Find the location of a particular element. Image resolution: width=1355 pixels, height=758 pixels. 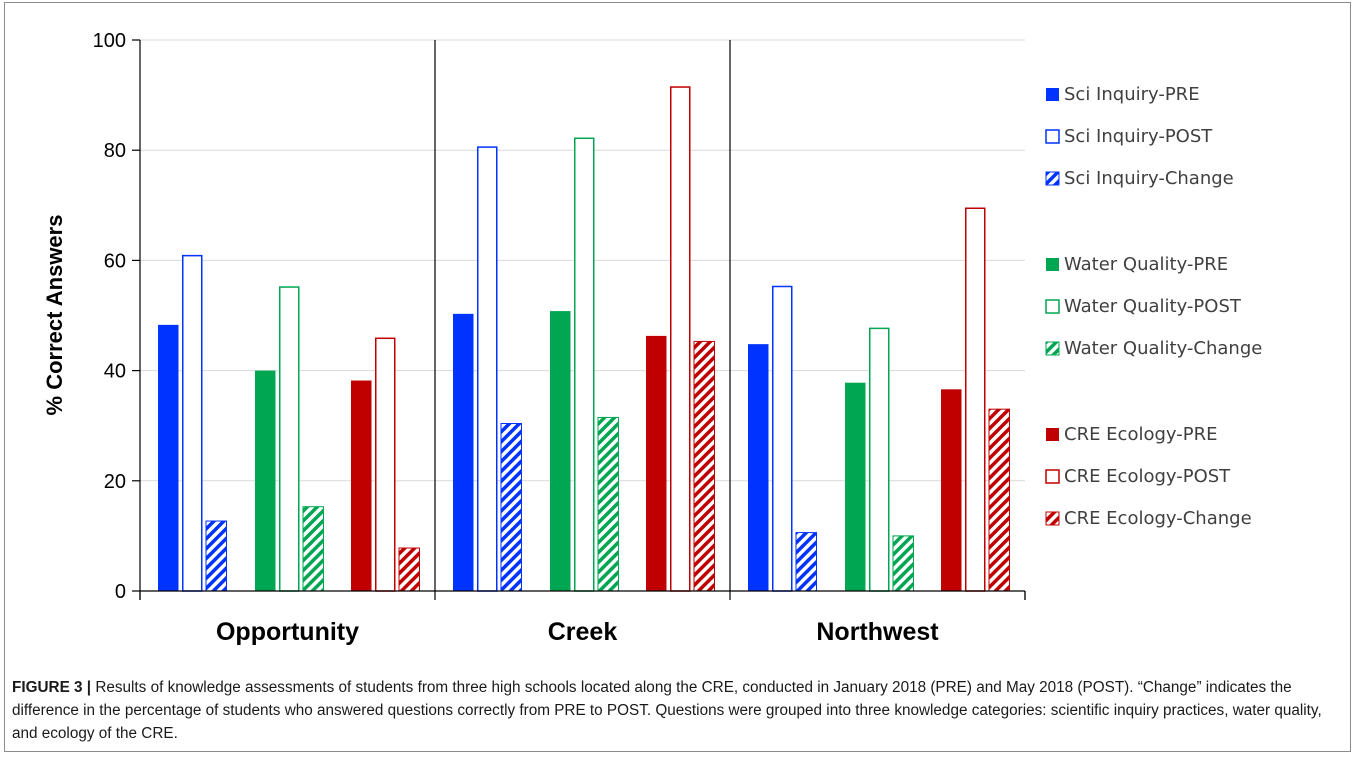

legend-swatch-sci-inquiry-post is located at coordinates (1052, 136).